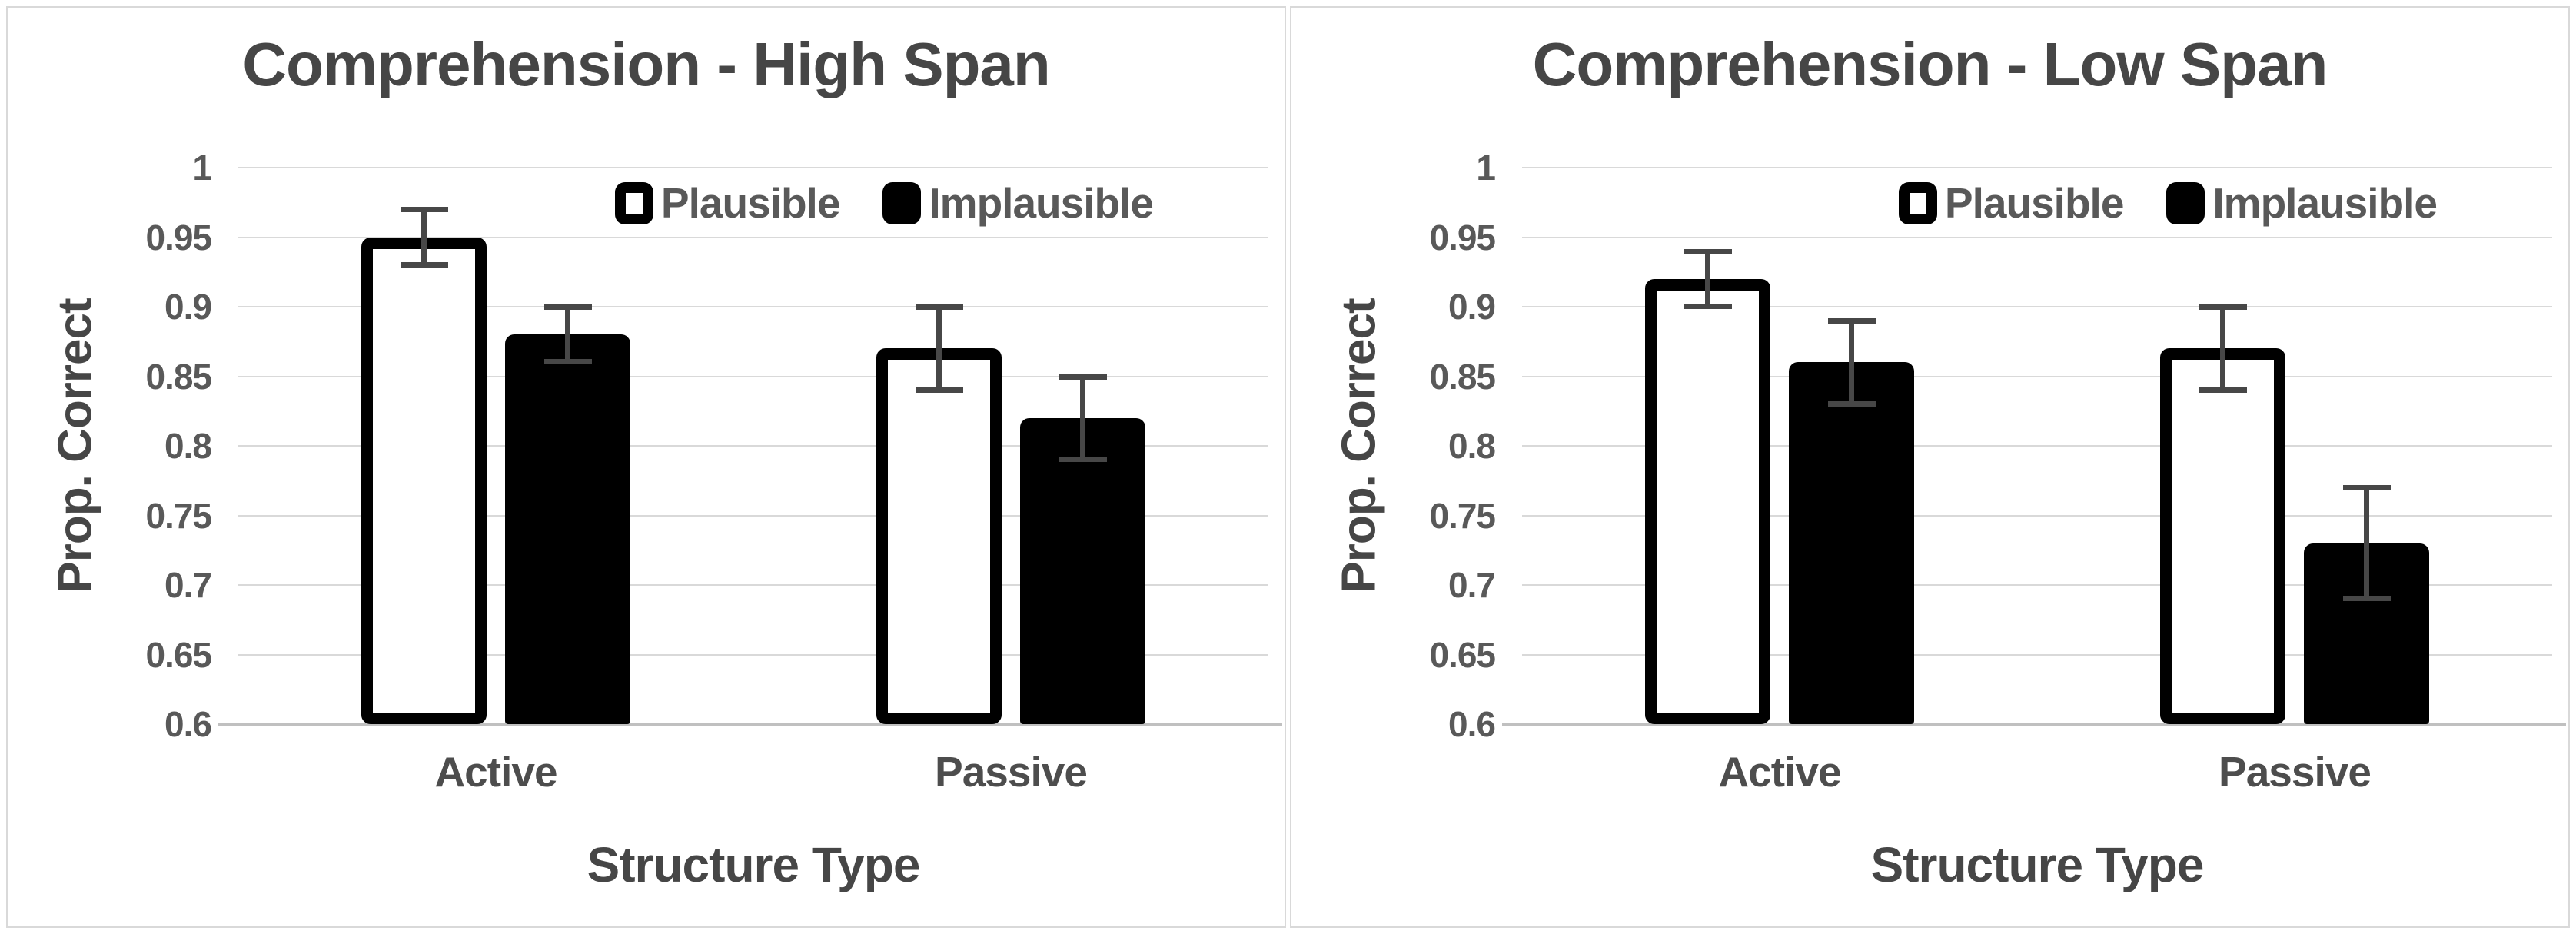  Describe the element at coordinates (1082, 570) in the screenshot. I see `bar-implausible-passive` at that location.